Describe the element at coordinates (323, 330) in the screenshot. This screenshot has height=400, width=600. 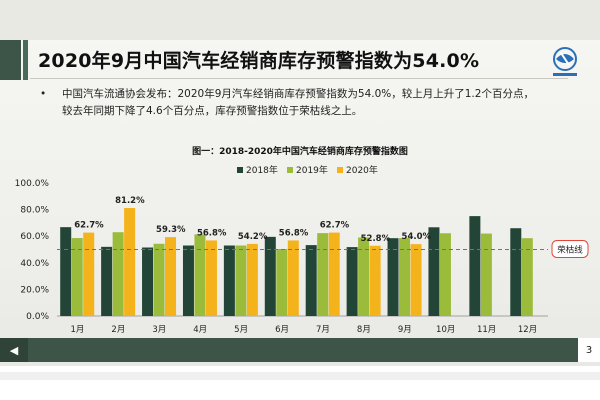
I see `x-tick-label: 7月` at that location.